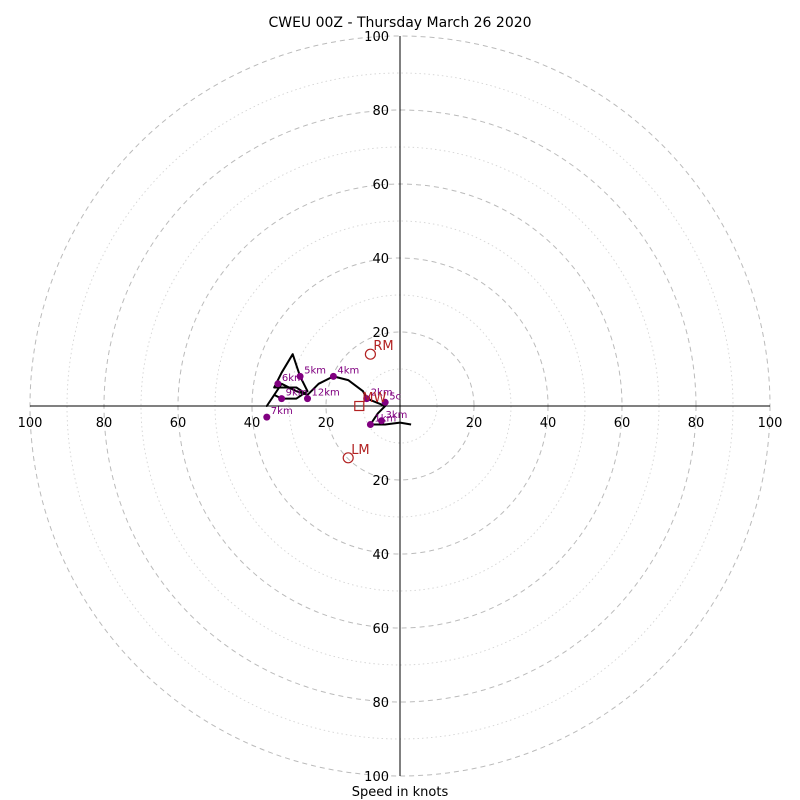  I want to click on storm-motion-markers: RM LM MW, so click(368, 401).